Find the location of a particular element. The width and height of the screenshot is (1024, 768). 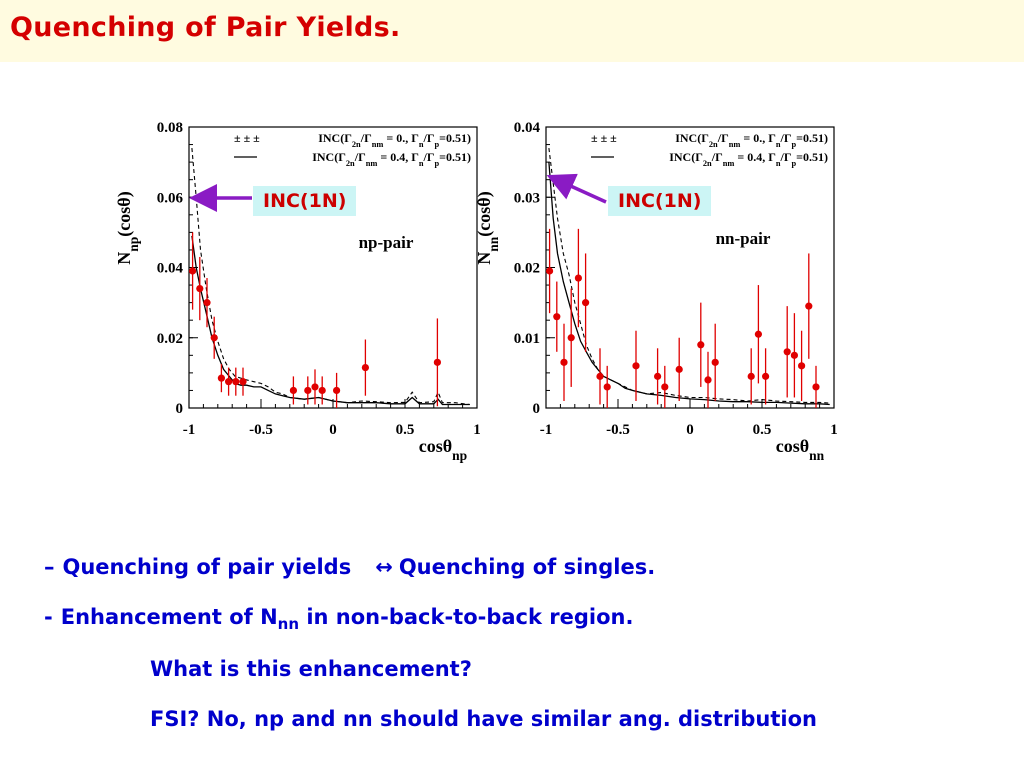

annotation-inc-1n-nn: INC(1N) is located at coordinates (660, 201).